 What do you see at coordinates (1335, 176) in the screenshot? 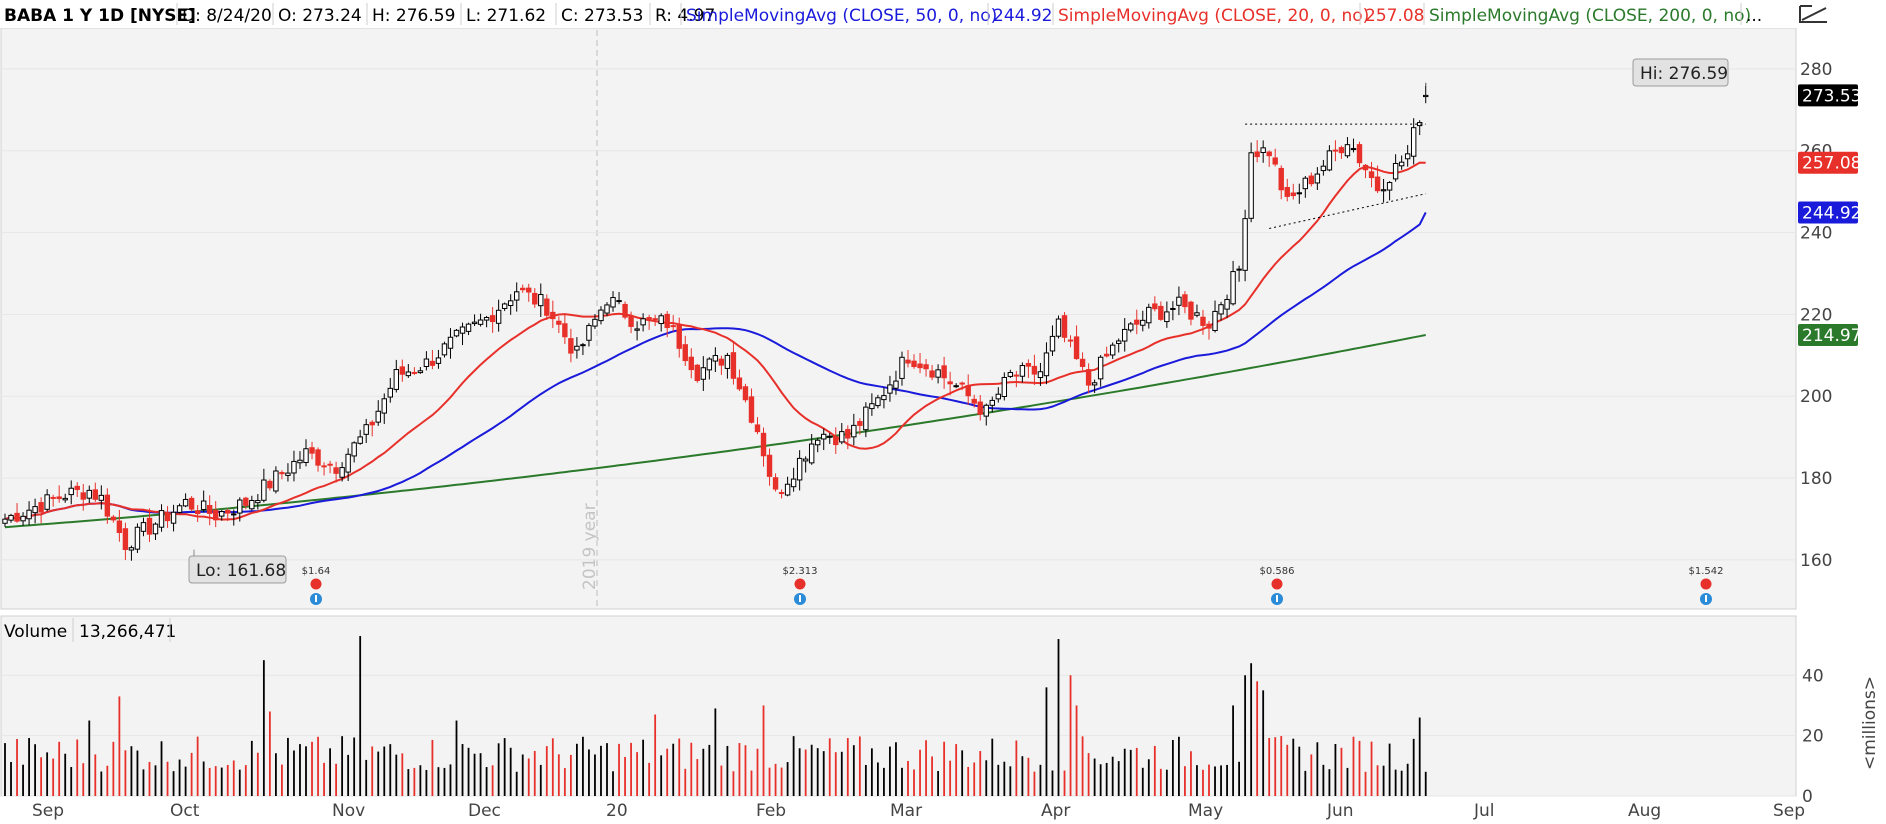
I see `trendlines` at bounding box center [1335, 176].